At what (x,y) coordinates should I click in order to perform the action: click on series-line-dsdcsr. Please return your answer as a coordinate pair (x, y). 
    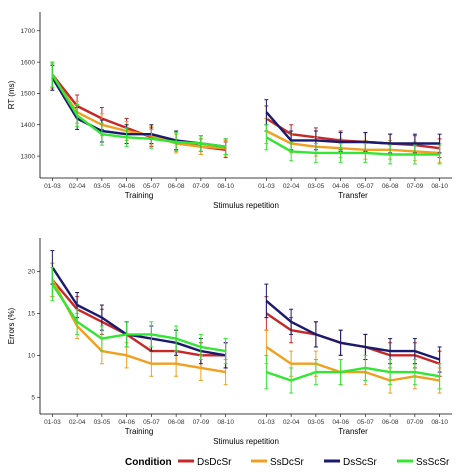
    Looking at the image, I should click on (138, 318).